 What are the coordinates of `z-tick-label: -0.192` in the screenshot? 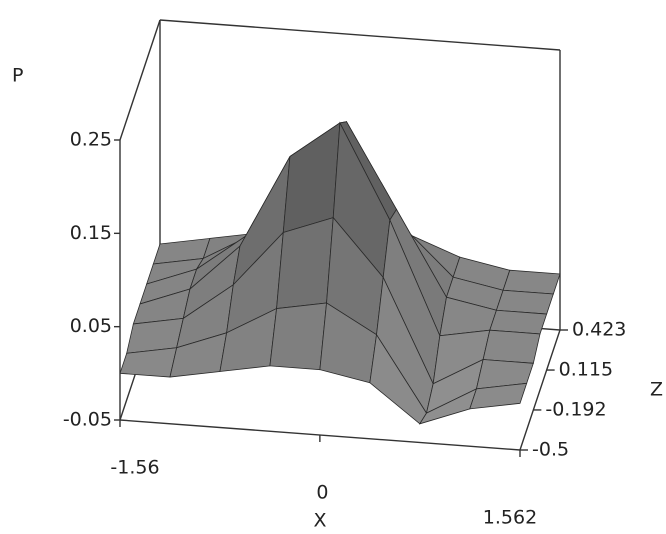 It's located at (575, 409).